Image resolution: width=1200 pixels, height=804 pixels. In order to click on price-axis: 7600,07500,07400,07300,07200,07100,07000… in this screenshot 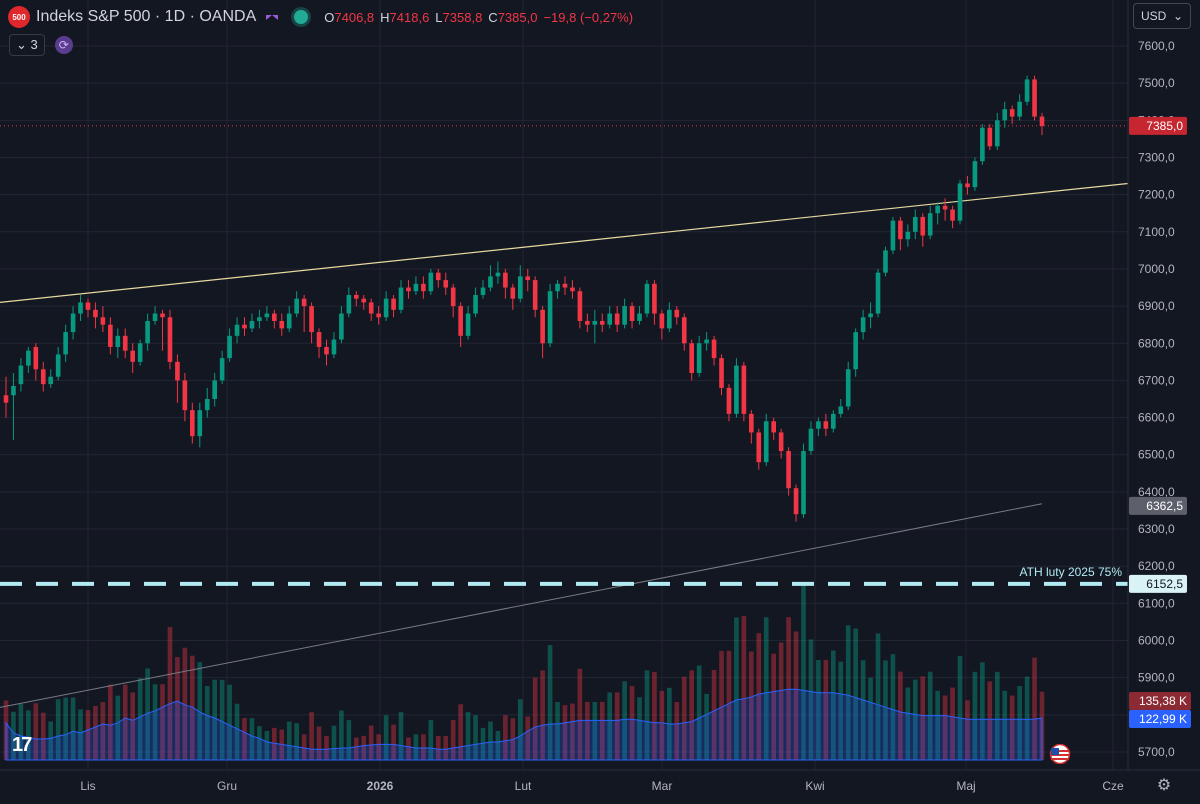, I will do `click(1163, 402)`.